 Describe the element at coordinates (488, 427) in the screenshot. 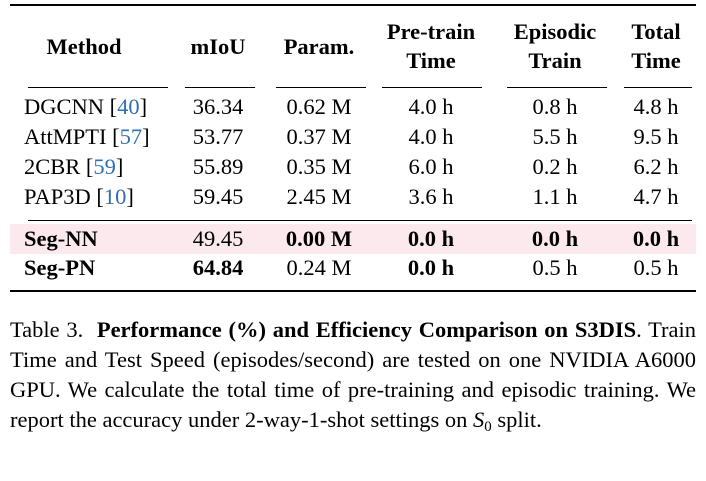

I see `caption-split-subscript: 0` at that location.